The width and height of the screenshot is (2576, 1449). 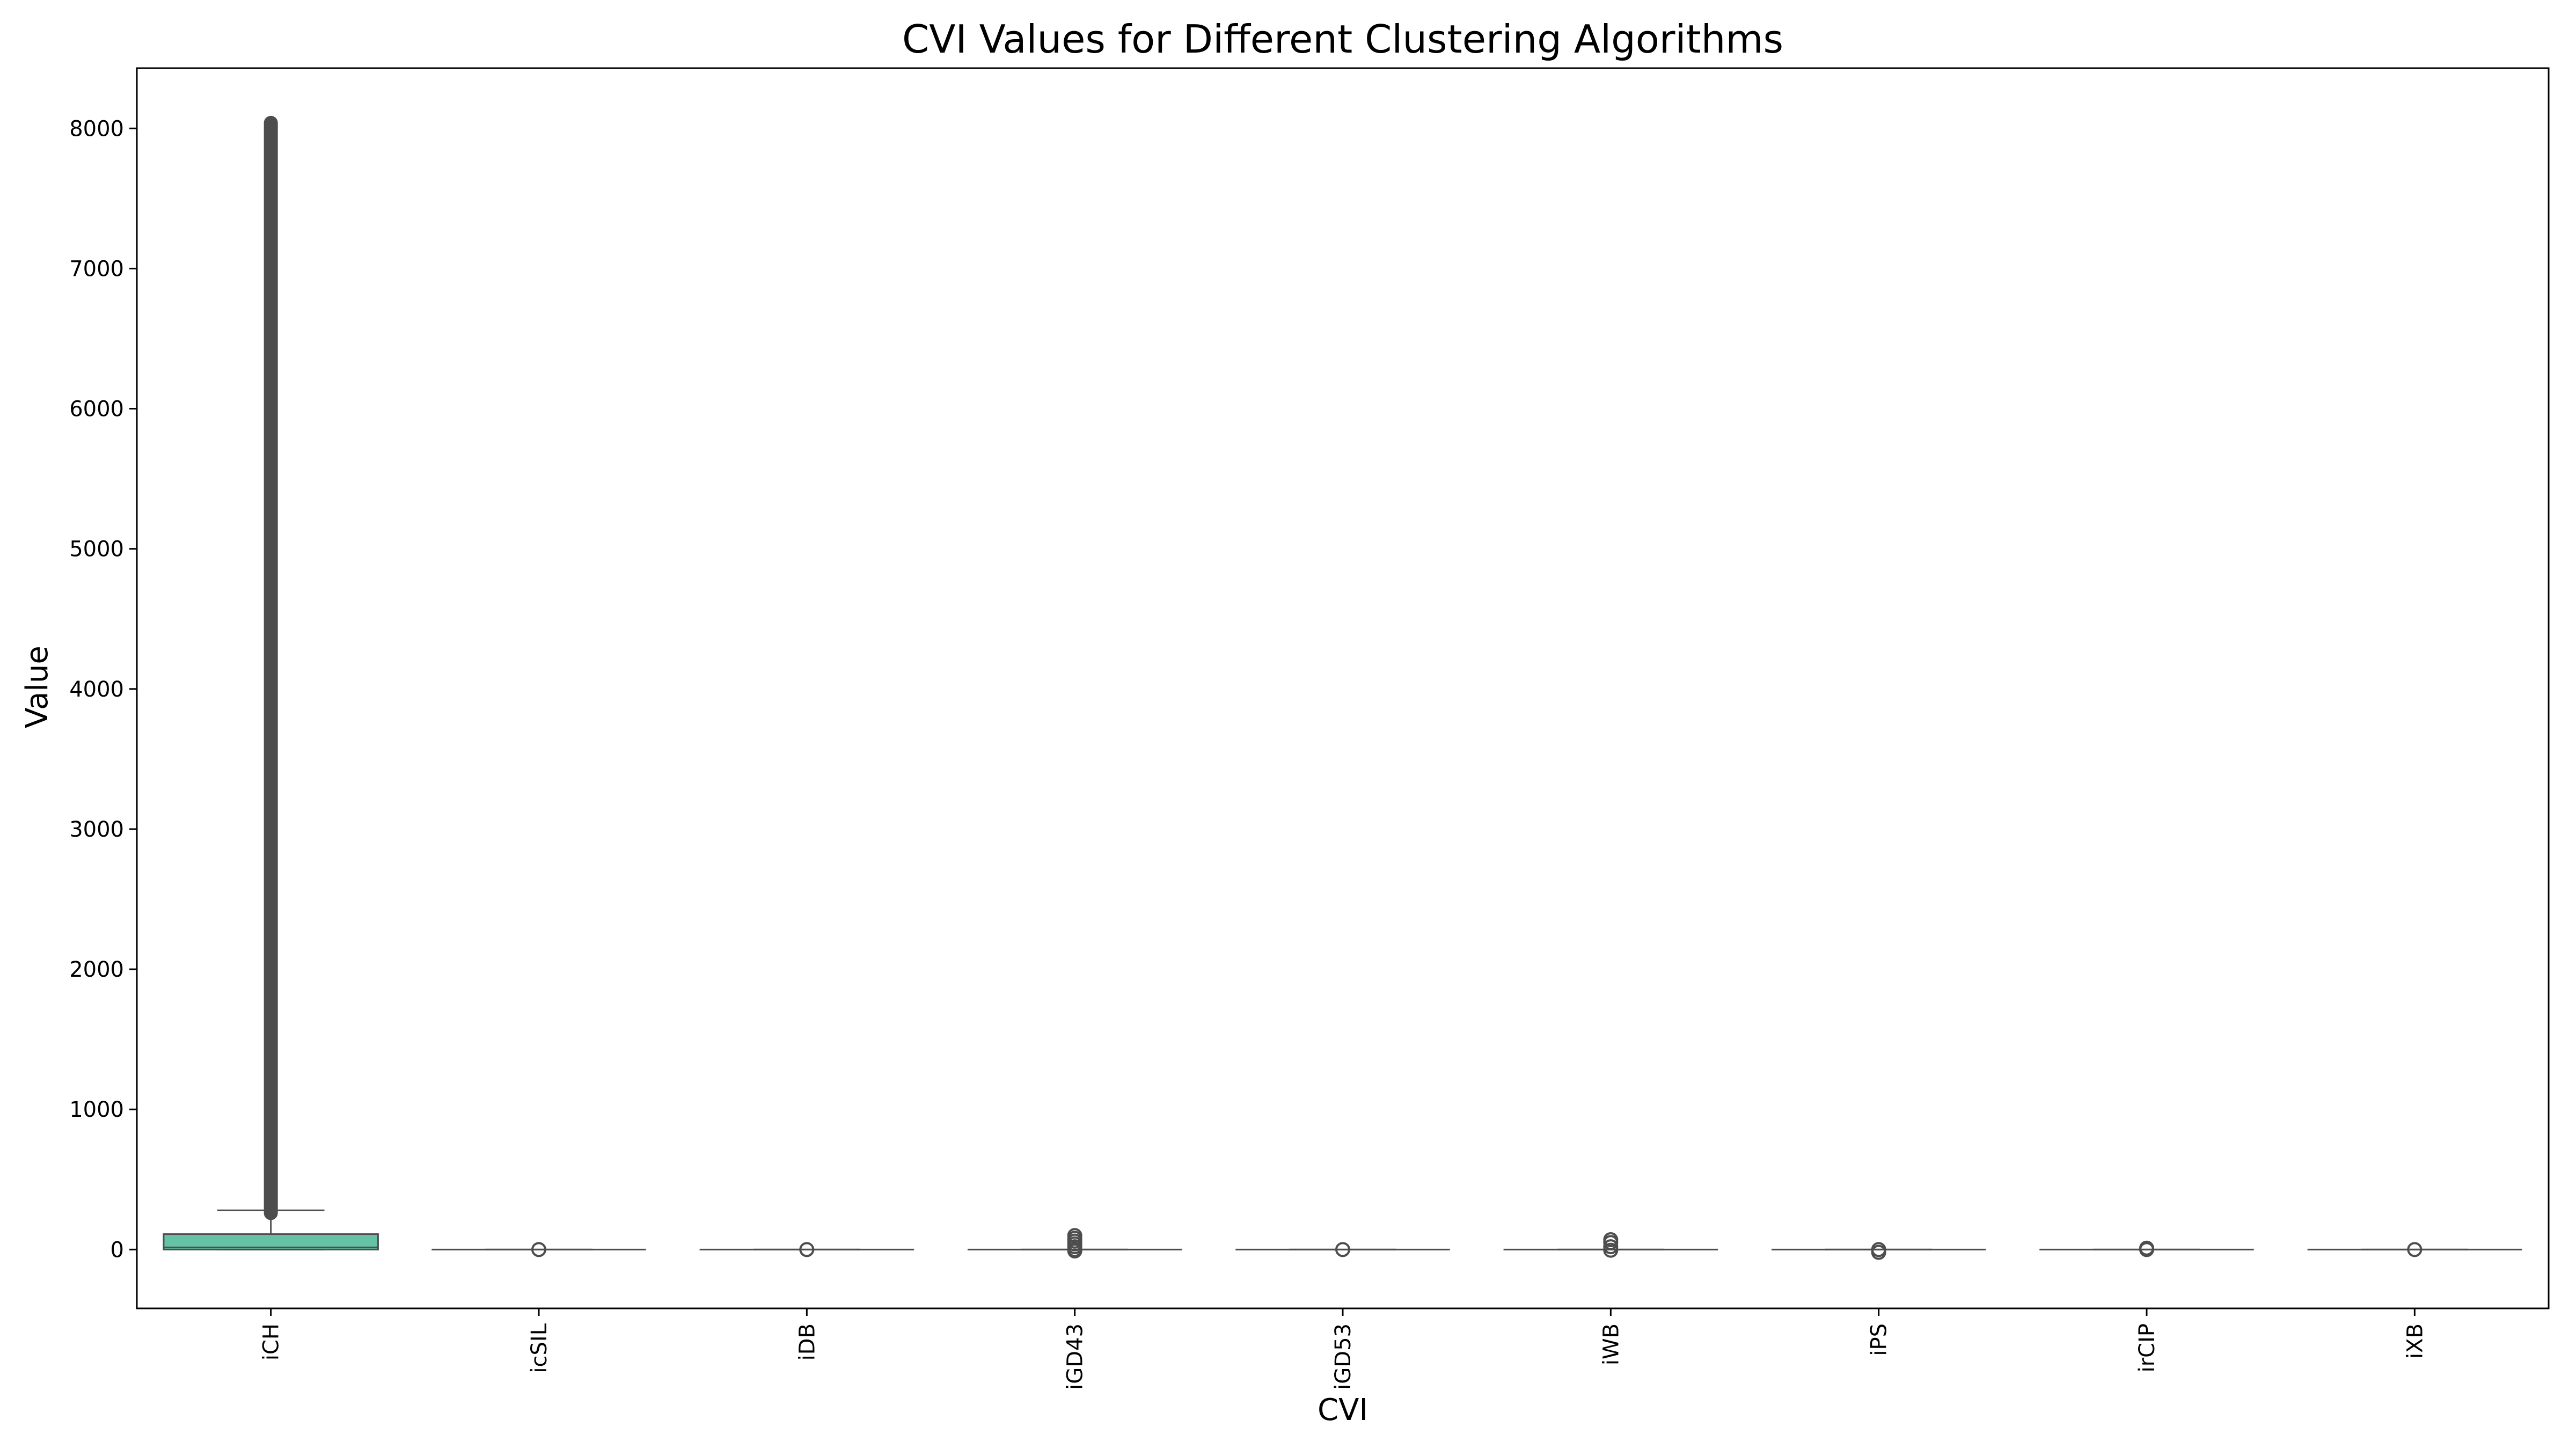 I want to click on x-tick-label-iGD43: iGD43, so click(x=1075, y=1356).